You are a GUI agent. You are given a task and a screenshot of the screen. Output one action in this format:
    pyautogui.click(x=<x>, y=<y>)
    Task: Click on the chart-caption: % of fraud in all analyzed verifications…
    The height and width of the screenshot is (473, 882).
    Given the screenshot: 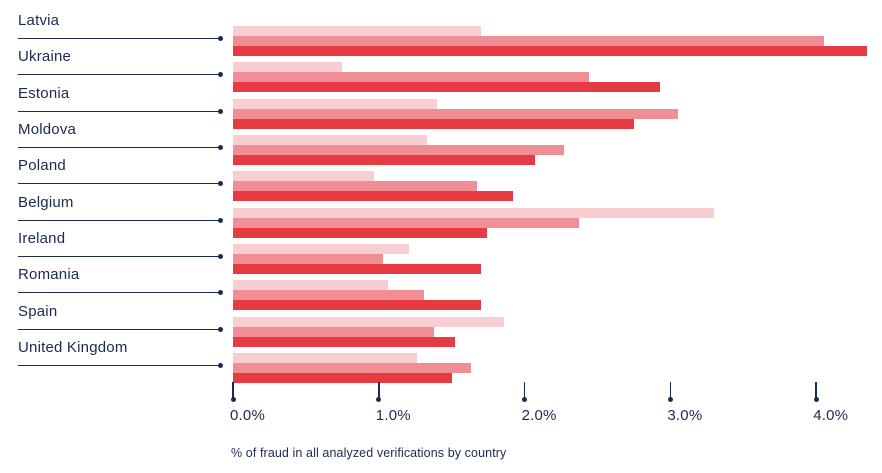 What is the action you would take?
    pyautogui.click(x=369, y=453)
    